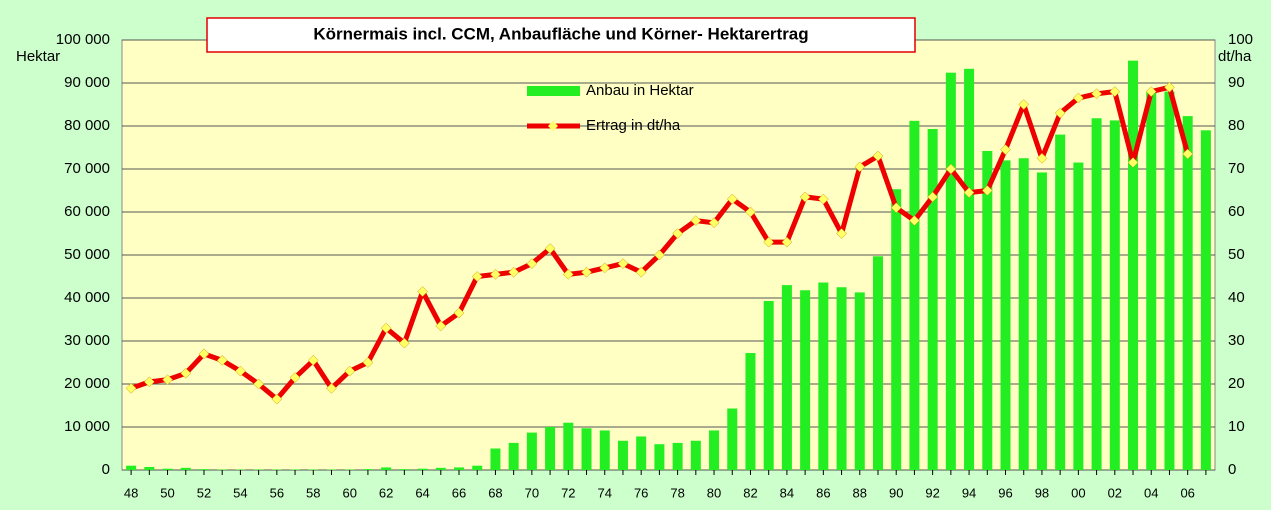 The height and width of the screenshot is (510, 1271). Describe the element at coordinates (204, 492) in the screenshot. I see `x-tick-label: 52` at that location.